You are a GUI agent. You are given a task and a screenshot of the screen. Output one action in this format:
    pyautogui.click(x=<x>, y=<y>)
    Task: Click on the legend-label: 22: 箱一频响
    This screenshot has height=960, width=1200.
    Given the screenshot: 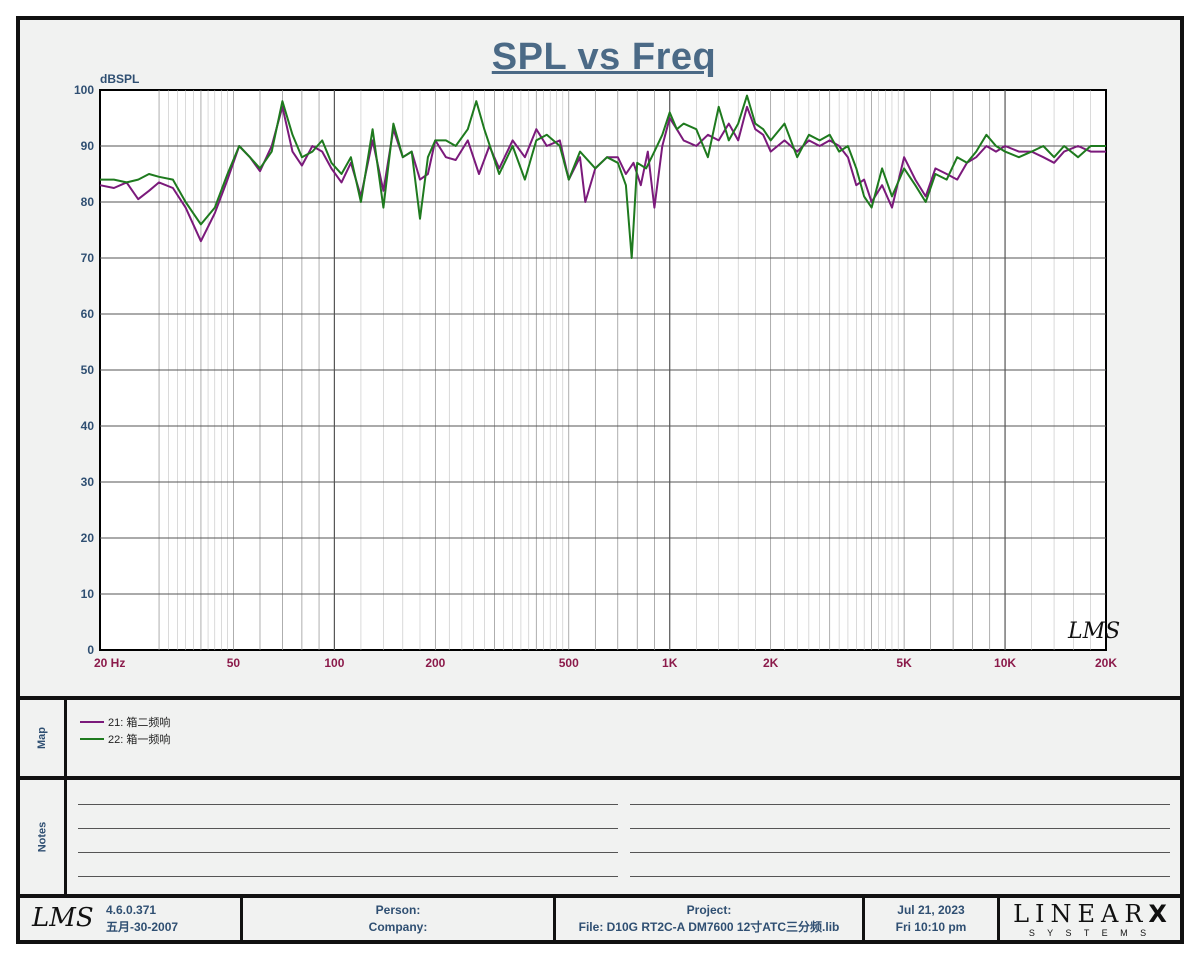 What is the action you would take?
    pyautogui.click(x=139, y=740)
    